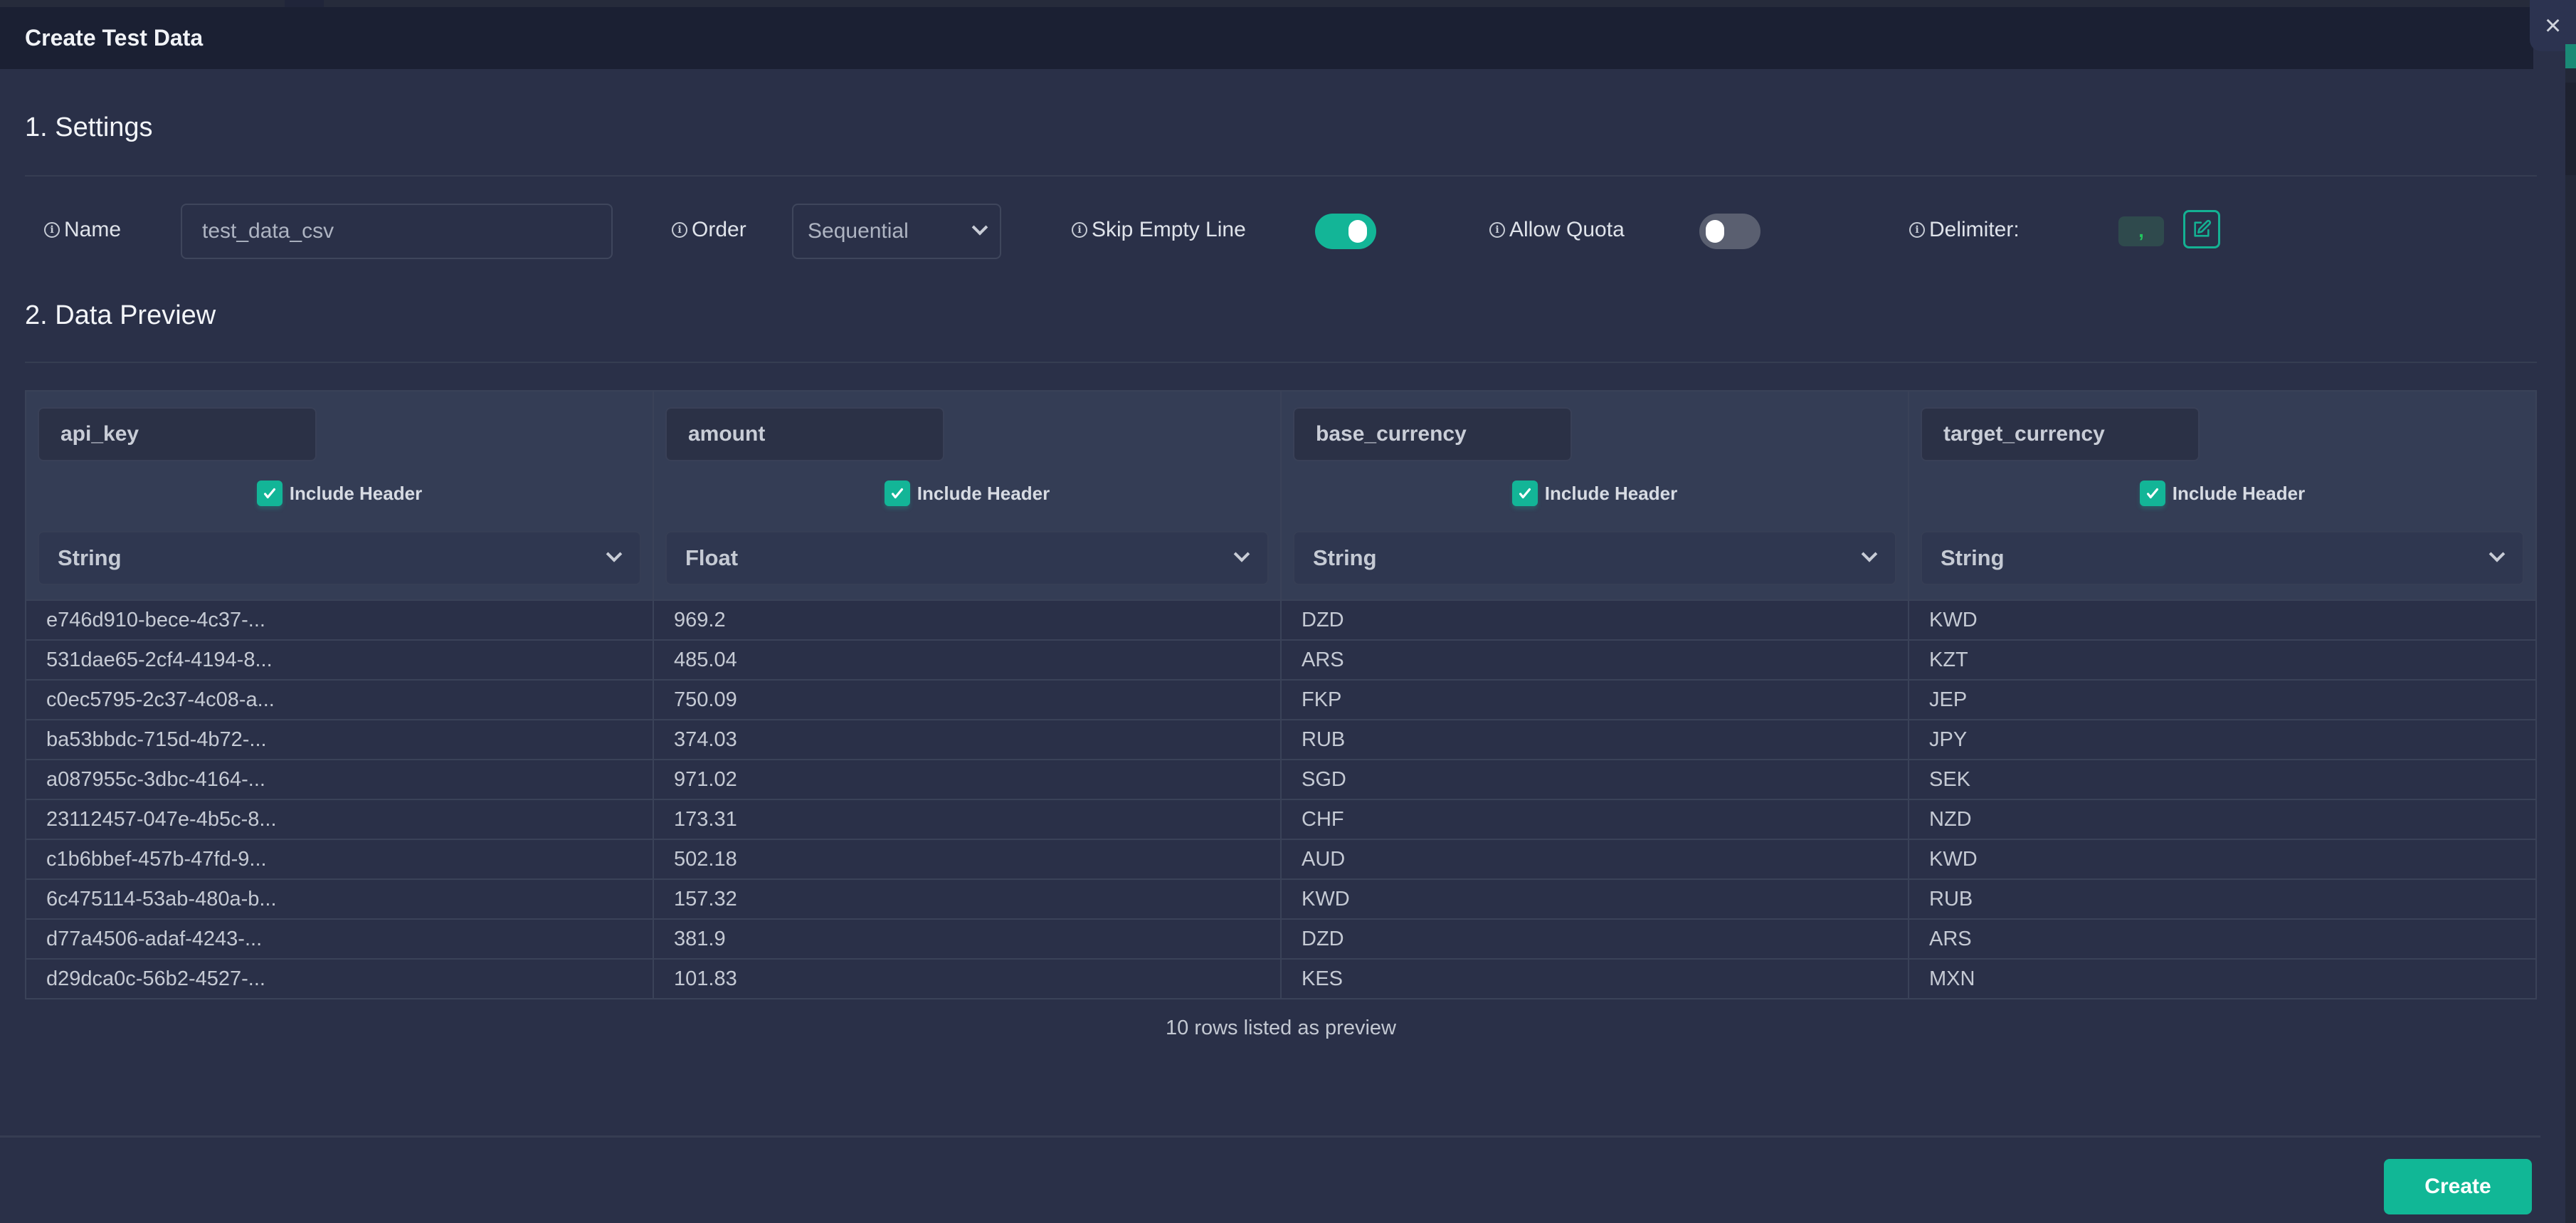  Describe the element at coordinates (1949, 699) in the screenshot. I see `cell-target-currency: JEP` at that location.